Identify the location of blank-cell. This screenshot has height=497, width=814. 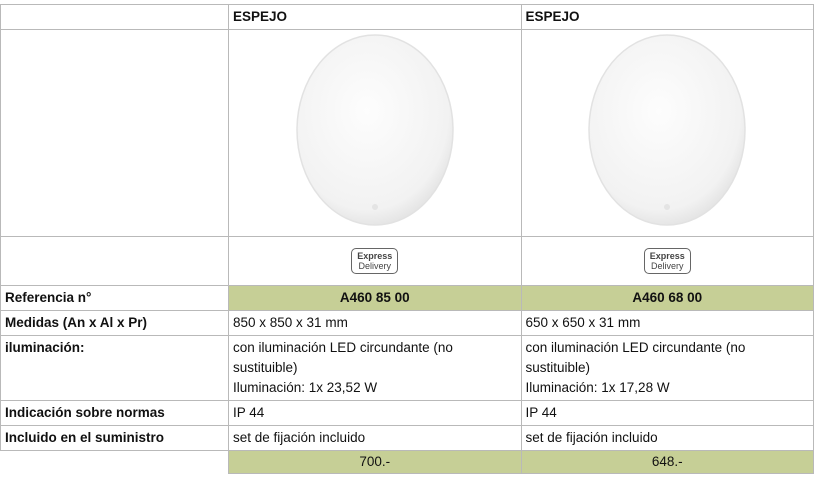
(114, 462).